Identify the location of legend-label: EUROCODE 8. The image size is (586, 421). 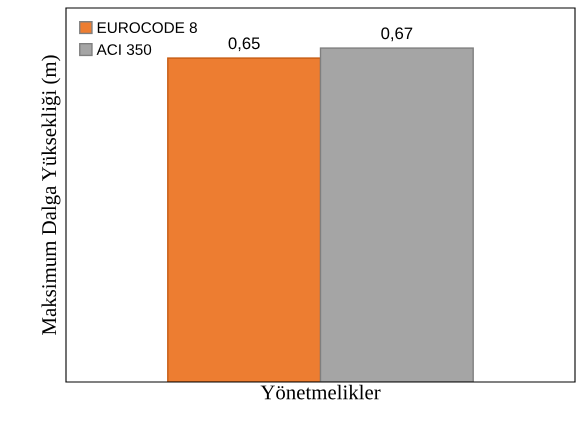
(147, 28).